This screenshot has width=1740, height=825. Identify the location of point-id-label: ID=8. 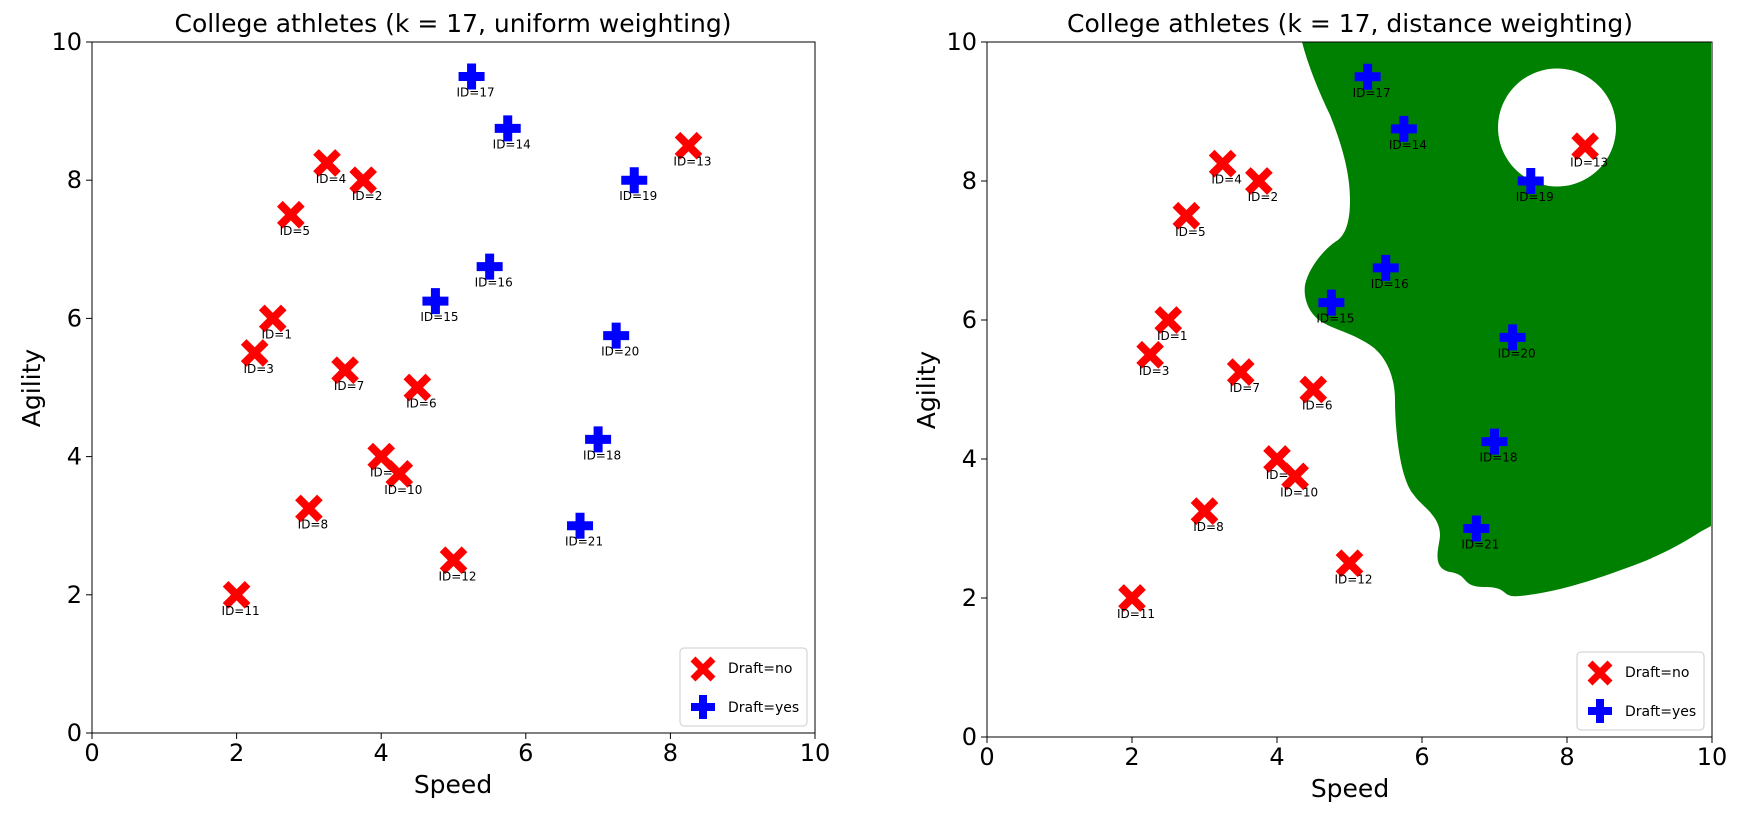
(1208, 527).